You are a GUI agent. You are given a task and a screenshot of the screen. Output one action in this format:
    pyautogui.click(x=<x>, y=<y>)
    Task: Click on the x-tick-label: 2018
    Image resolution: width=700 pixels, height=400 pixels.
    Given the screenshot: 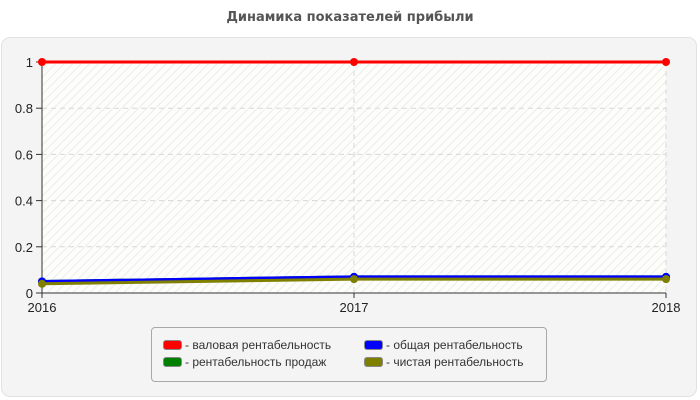 What is the action you would take?
    pyautogui.click(x=666, y=307)
    